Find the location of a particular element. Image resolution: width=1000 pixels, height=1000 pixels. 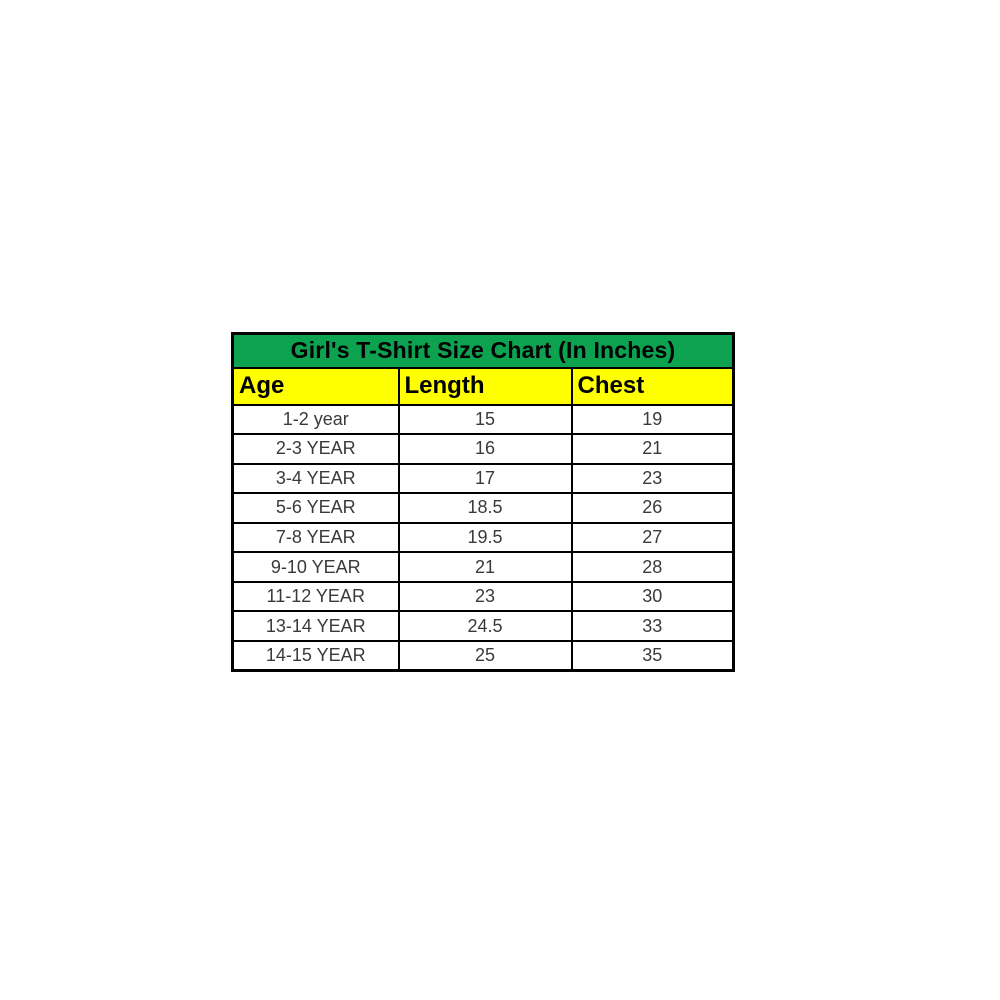

length-cell: 16 is located at coordinates (485, 449).